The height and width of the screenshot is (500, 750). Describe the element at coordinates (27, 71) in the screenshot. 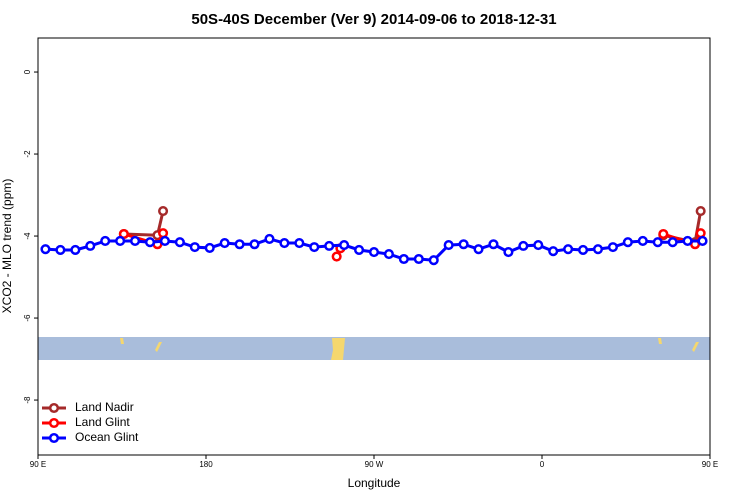

I see `y-tick-label: 0` at that location.